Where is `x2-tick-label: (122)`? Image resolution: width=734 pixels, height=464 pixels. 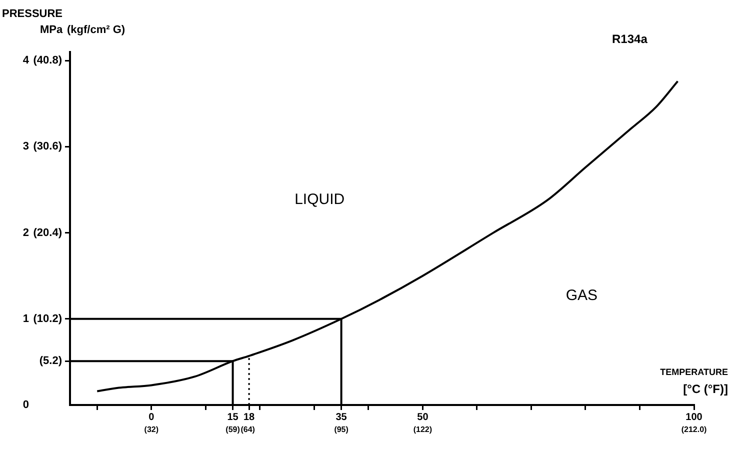
x2-tick-label: (122) is located at coordinates (422, 429).